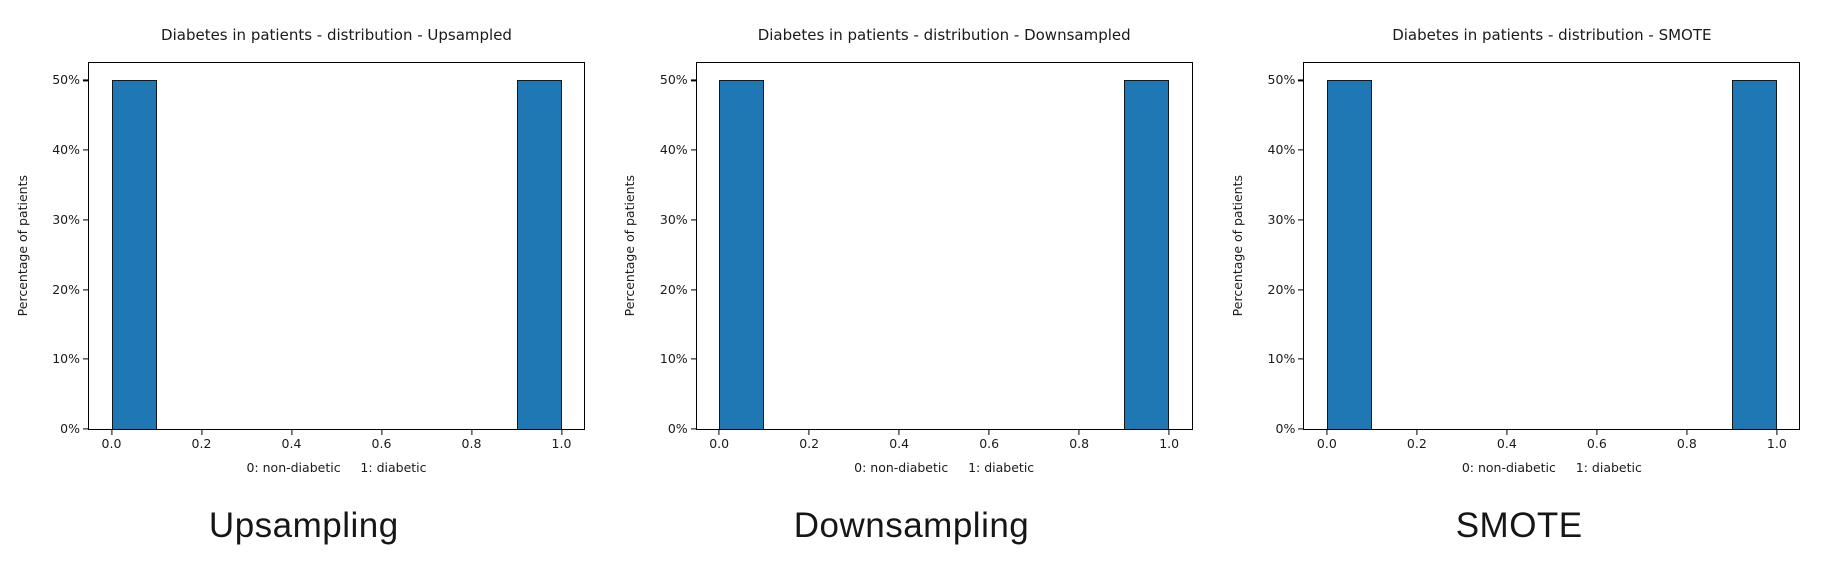  What do you see at coordinates (303, 525) in the screenshot?
I see `caption-upsampling: Upsampling` at bounding box center [303, 525].